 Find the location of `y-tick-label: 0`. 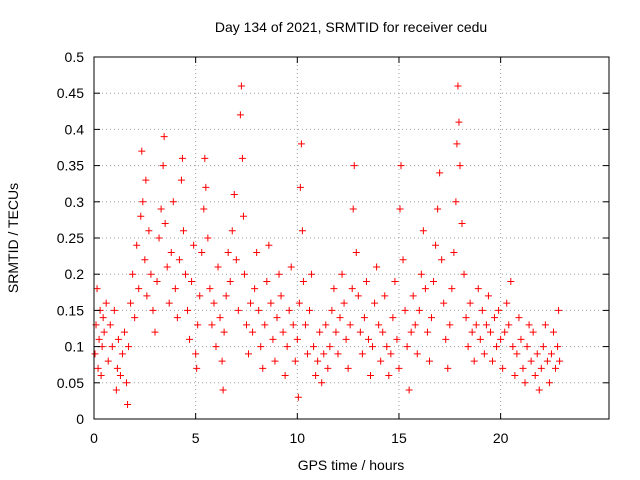

y-tick-label: 0 is located at coordinates (80, 419).